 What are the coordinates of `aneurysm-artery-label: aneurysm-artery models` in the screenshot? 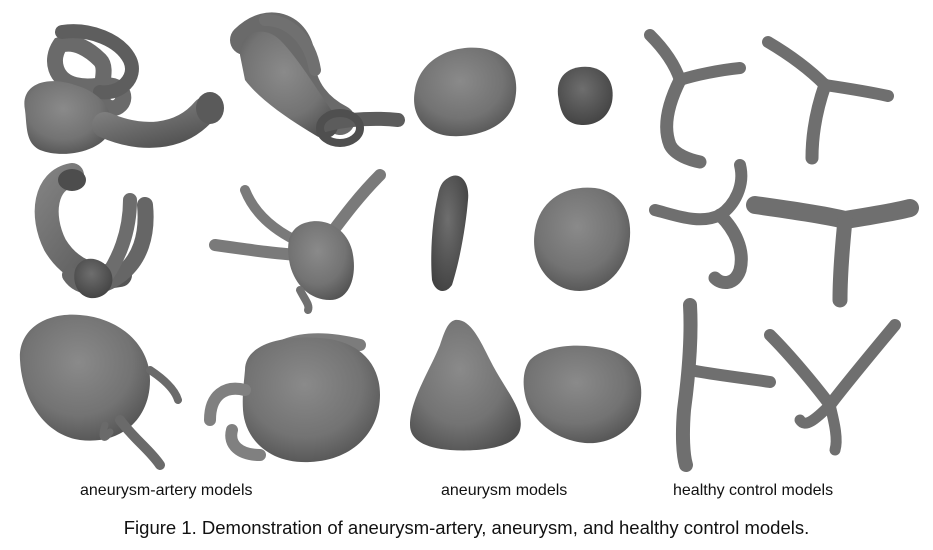 It's located at (166, 490).